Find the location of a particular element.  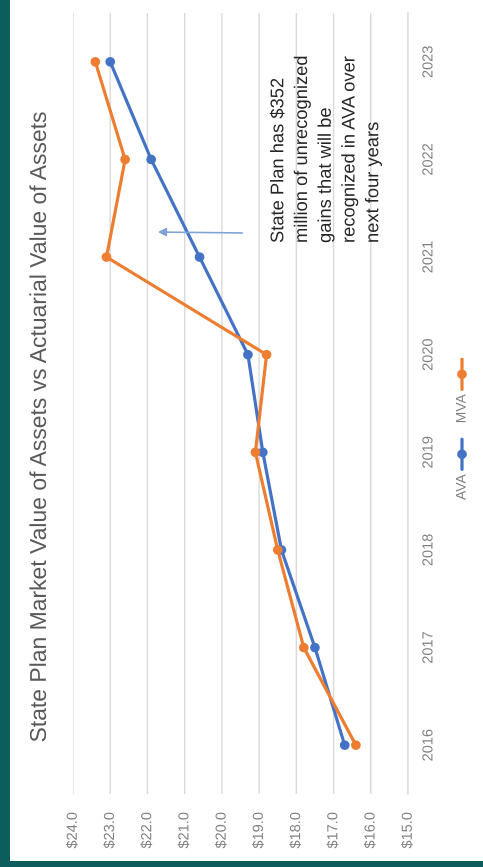

y-tick-label: 2022 is located at coordinates (427, 159).